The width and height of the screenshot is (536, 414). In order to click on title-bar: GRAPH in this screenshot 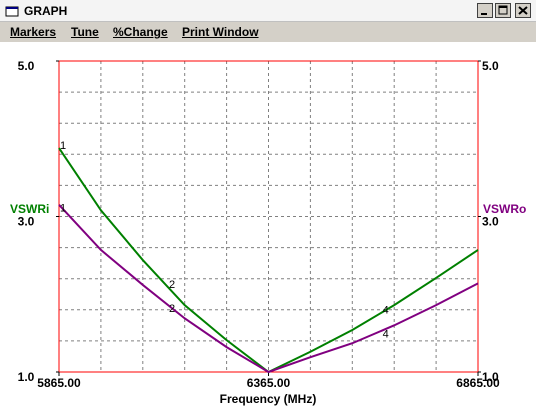, I will do `click(268, 11)`.